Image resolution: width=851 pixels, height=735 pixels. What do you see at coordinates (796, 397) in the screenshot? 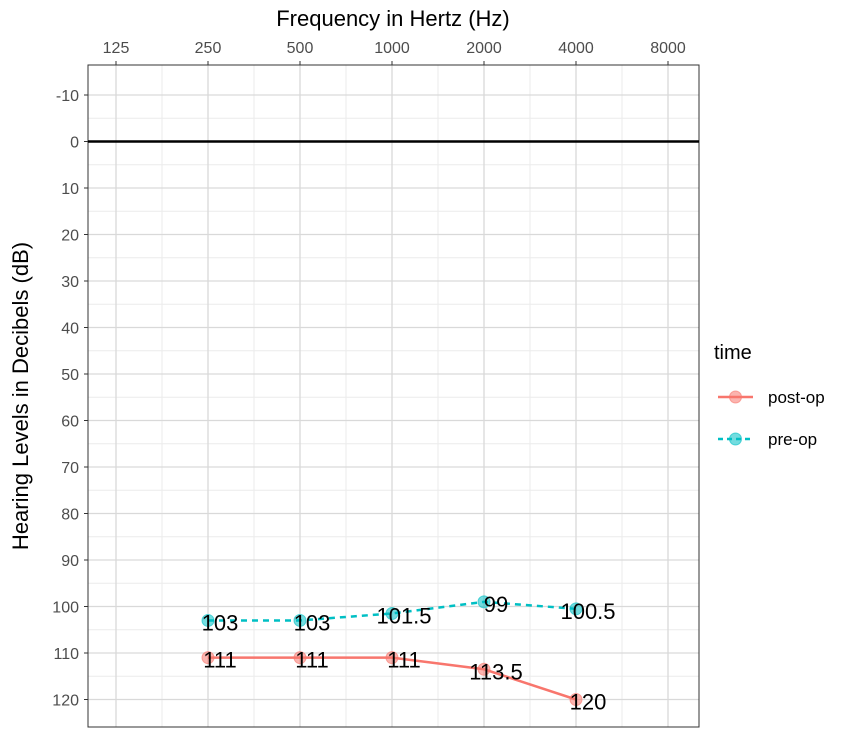
I see `legend-label-post-op: post-op` at bounding box center [796, 397].